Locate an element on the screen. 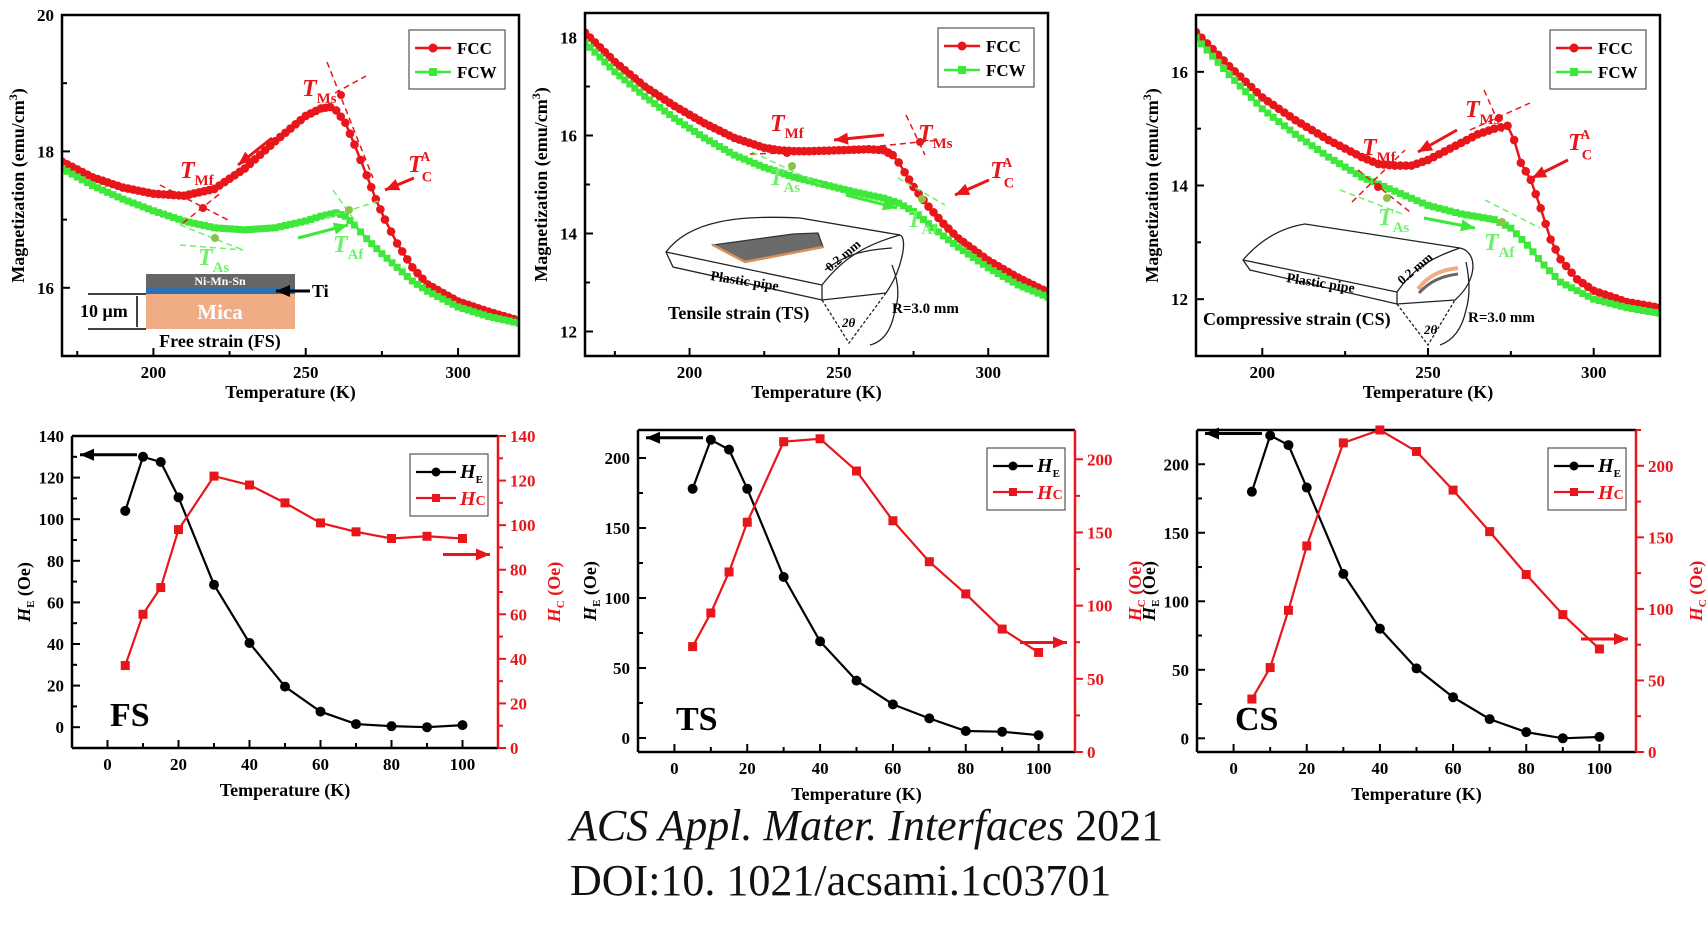 The height and width of the screenshot is (944, 1708). y-right-tick-label: 60 is located at coordinates (518, 614).